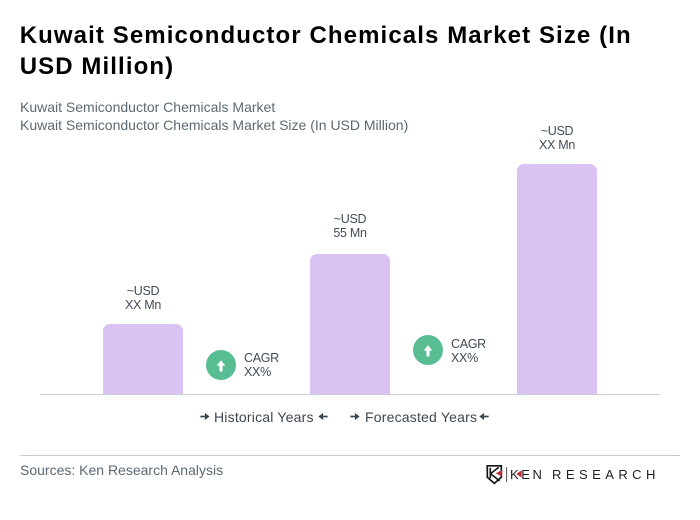  Describe the element at coordinates (604, 474) in the screenshot. I see `svg-text: RESEARCH` at that location.